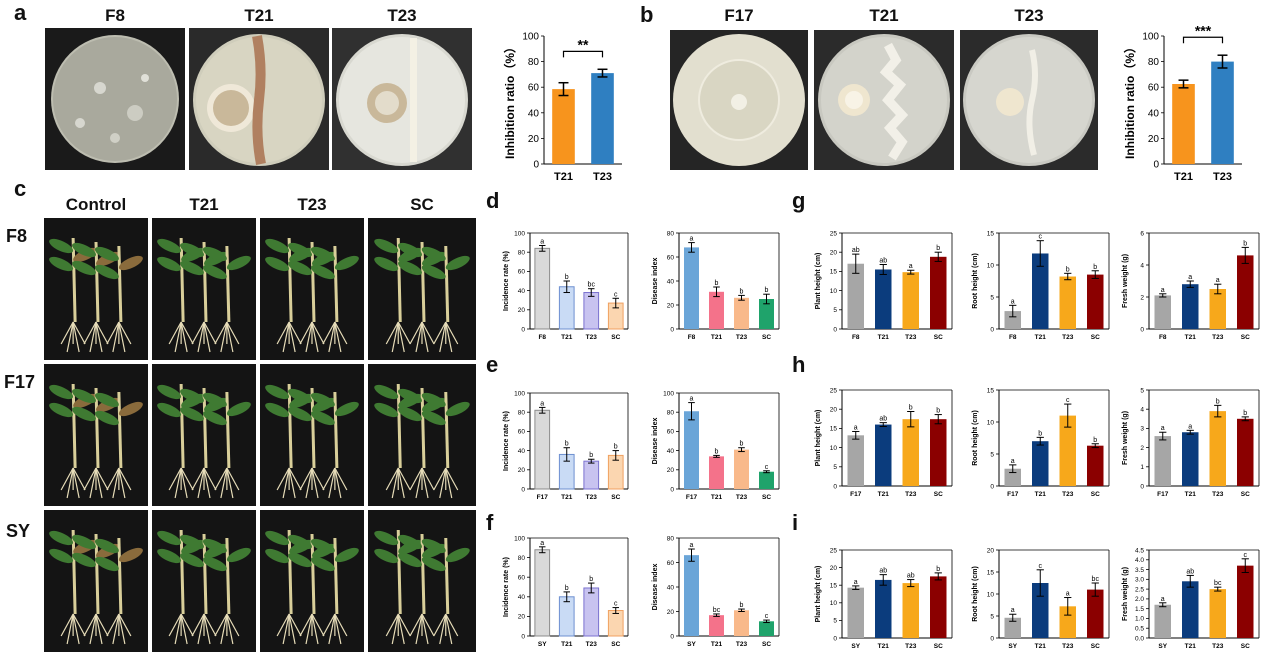 This screenshot has height=659, width=1268. What do you see at coordinates (115, 99) in the screenshot?
I see `petri-photo-a-f8` at bounding box center [115, 99].